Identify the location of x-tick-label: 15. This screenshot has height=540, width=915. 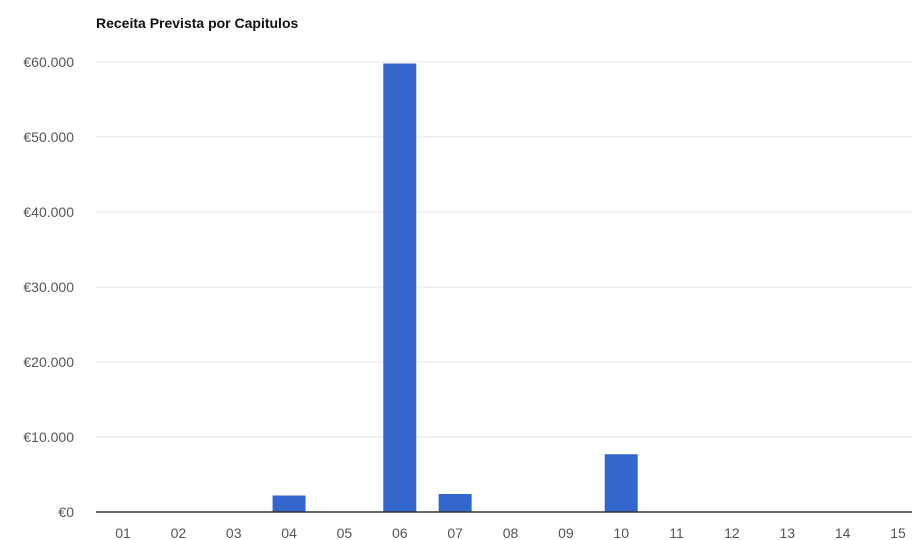
(898, 532).